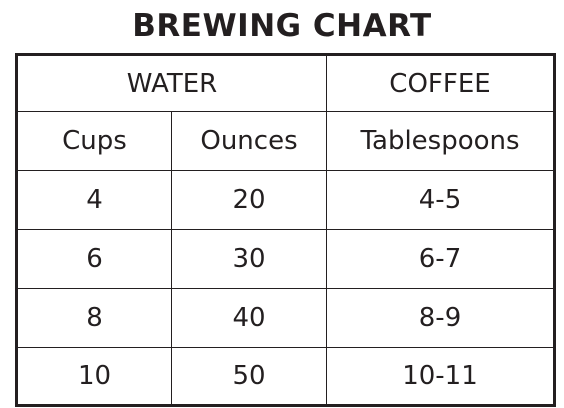 The image size is (564, 408). I want to click on table-row: 4 20 4-5, so click(285, 200).